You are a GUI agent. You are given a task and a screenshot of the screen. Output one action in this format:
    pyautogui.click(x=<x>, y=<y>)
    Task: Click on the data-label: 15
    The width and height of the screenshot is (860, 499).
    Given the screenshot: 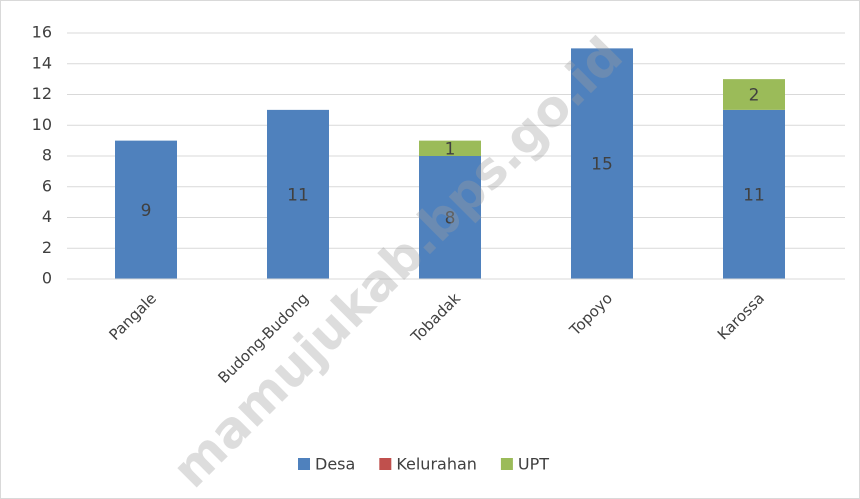 What is the action you would take?
    pyautogui.click(x=602, y=165)
    